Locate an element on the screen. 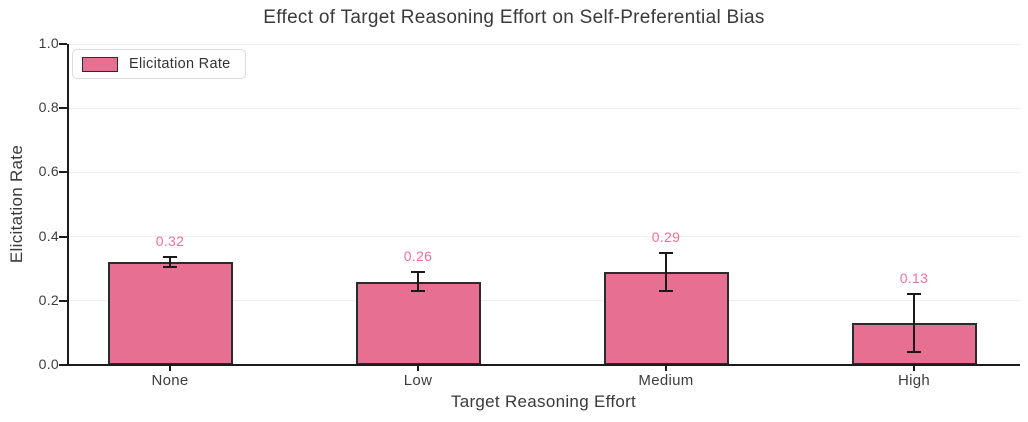  bar-low is located at coordinates (418, 323).